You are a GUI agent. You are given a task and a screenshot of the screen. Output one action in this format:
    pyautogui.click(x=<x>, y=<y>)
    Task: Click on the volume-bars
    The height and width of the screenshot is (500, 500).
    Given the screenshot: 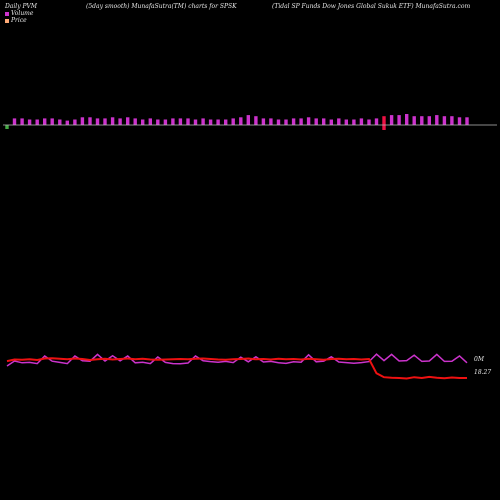 What is the action you would take?
    pyautogui.click(x=237, y=122)
    